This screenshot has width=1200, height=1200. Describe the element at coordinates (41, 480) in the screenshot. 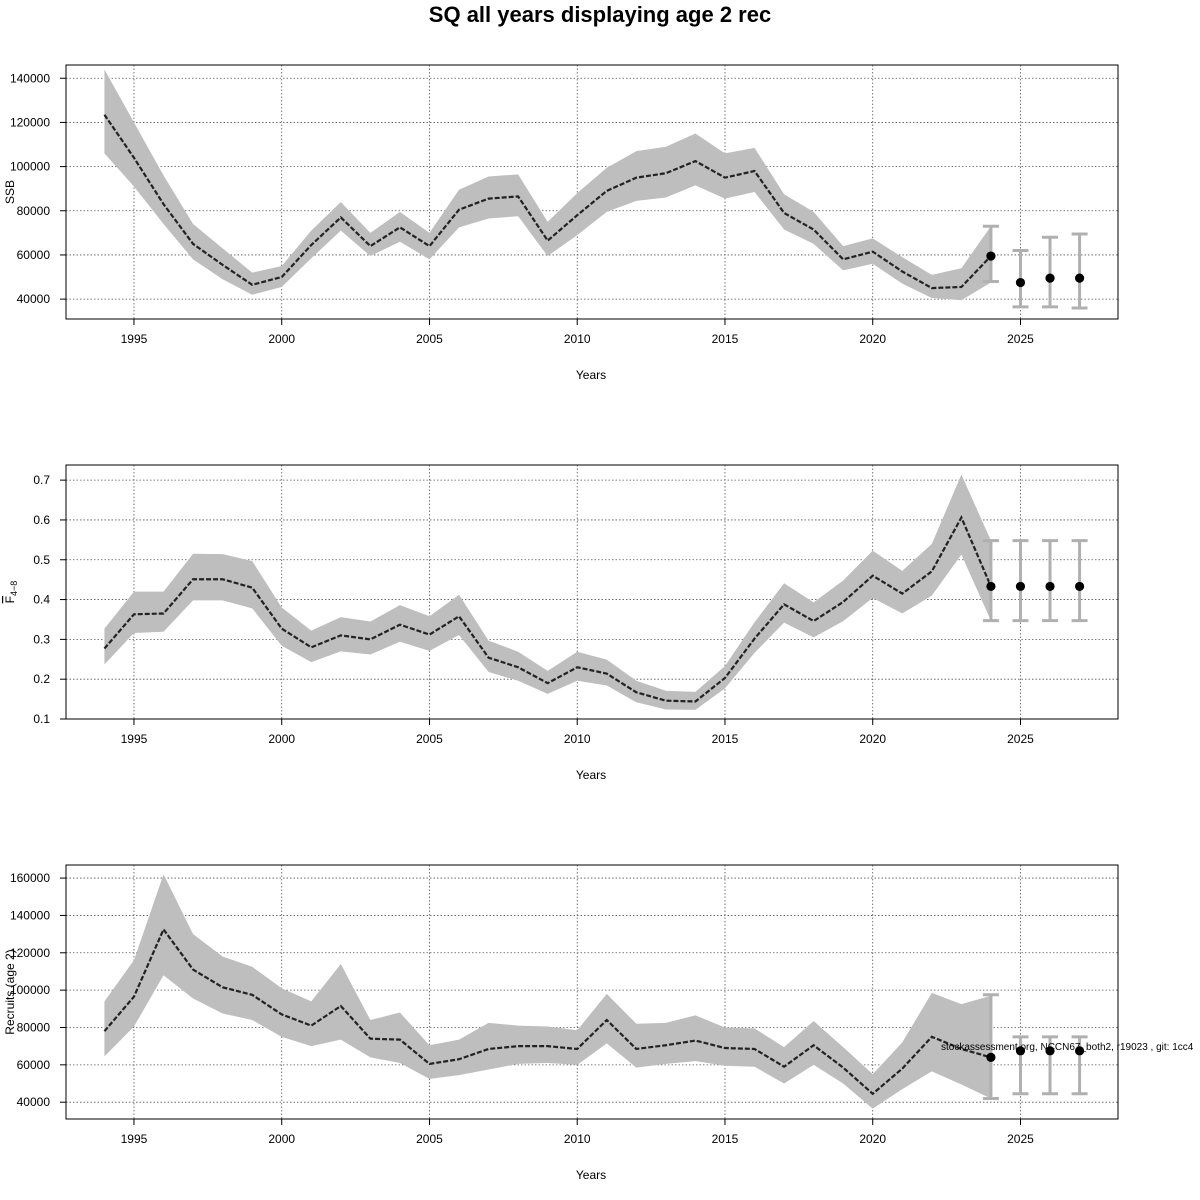

I see `y-tick-label: 0.7` at that location.